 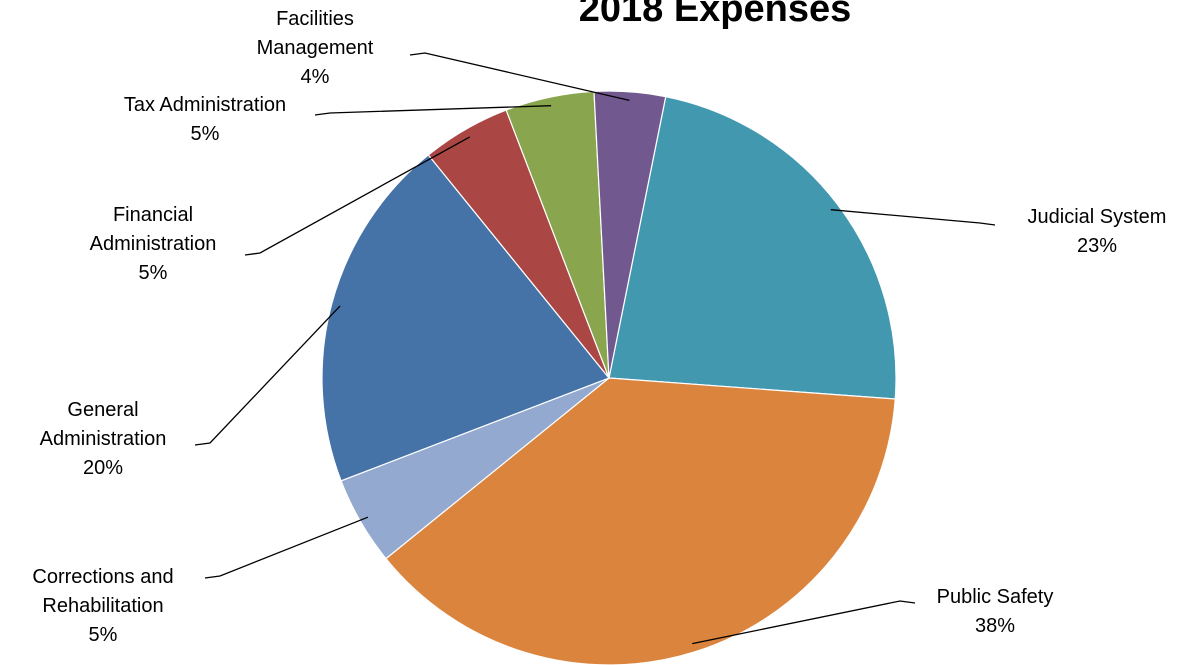 I want to click on data-label: Financial Administration 5%, so click(x=153, y=244).